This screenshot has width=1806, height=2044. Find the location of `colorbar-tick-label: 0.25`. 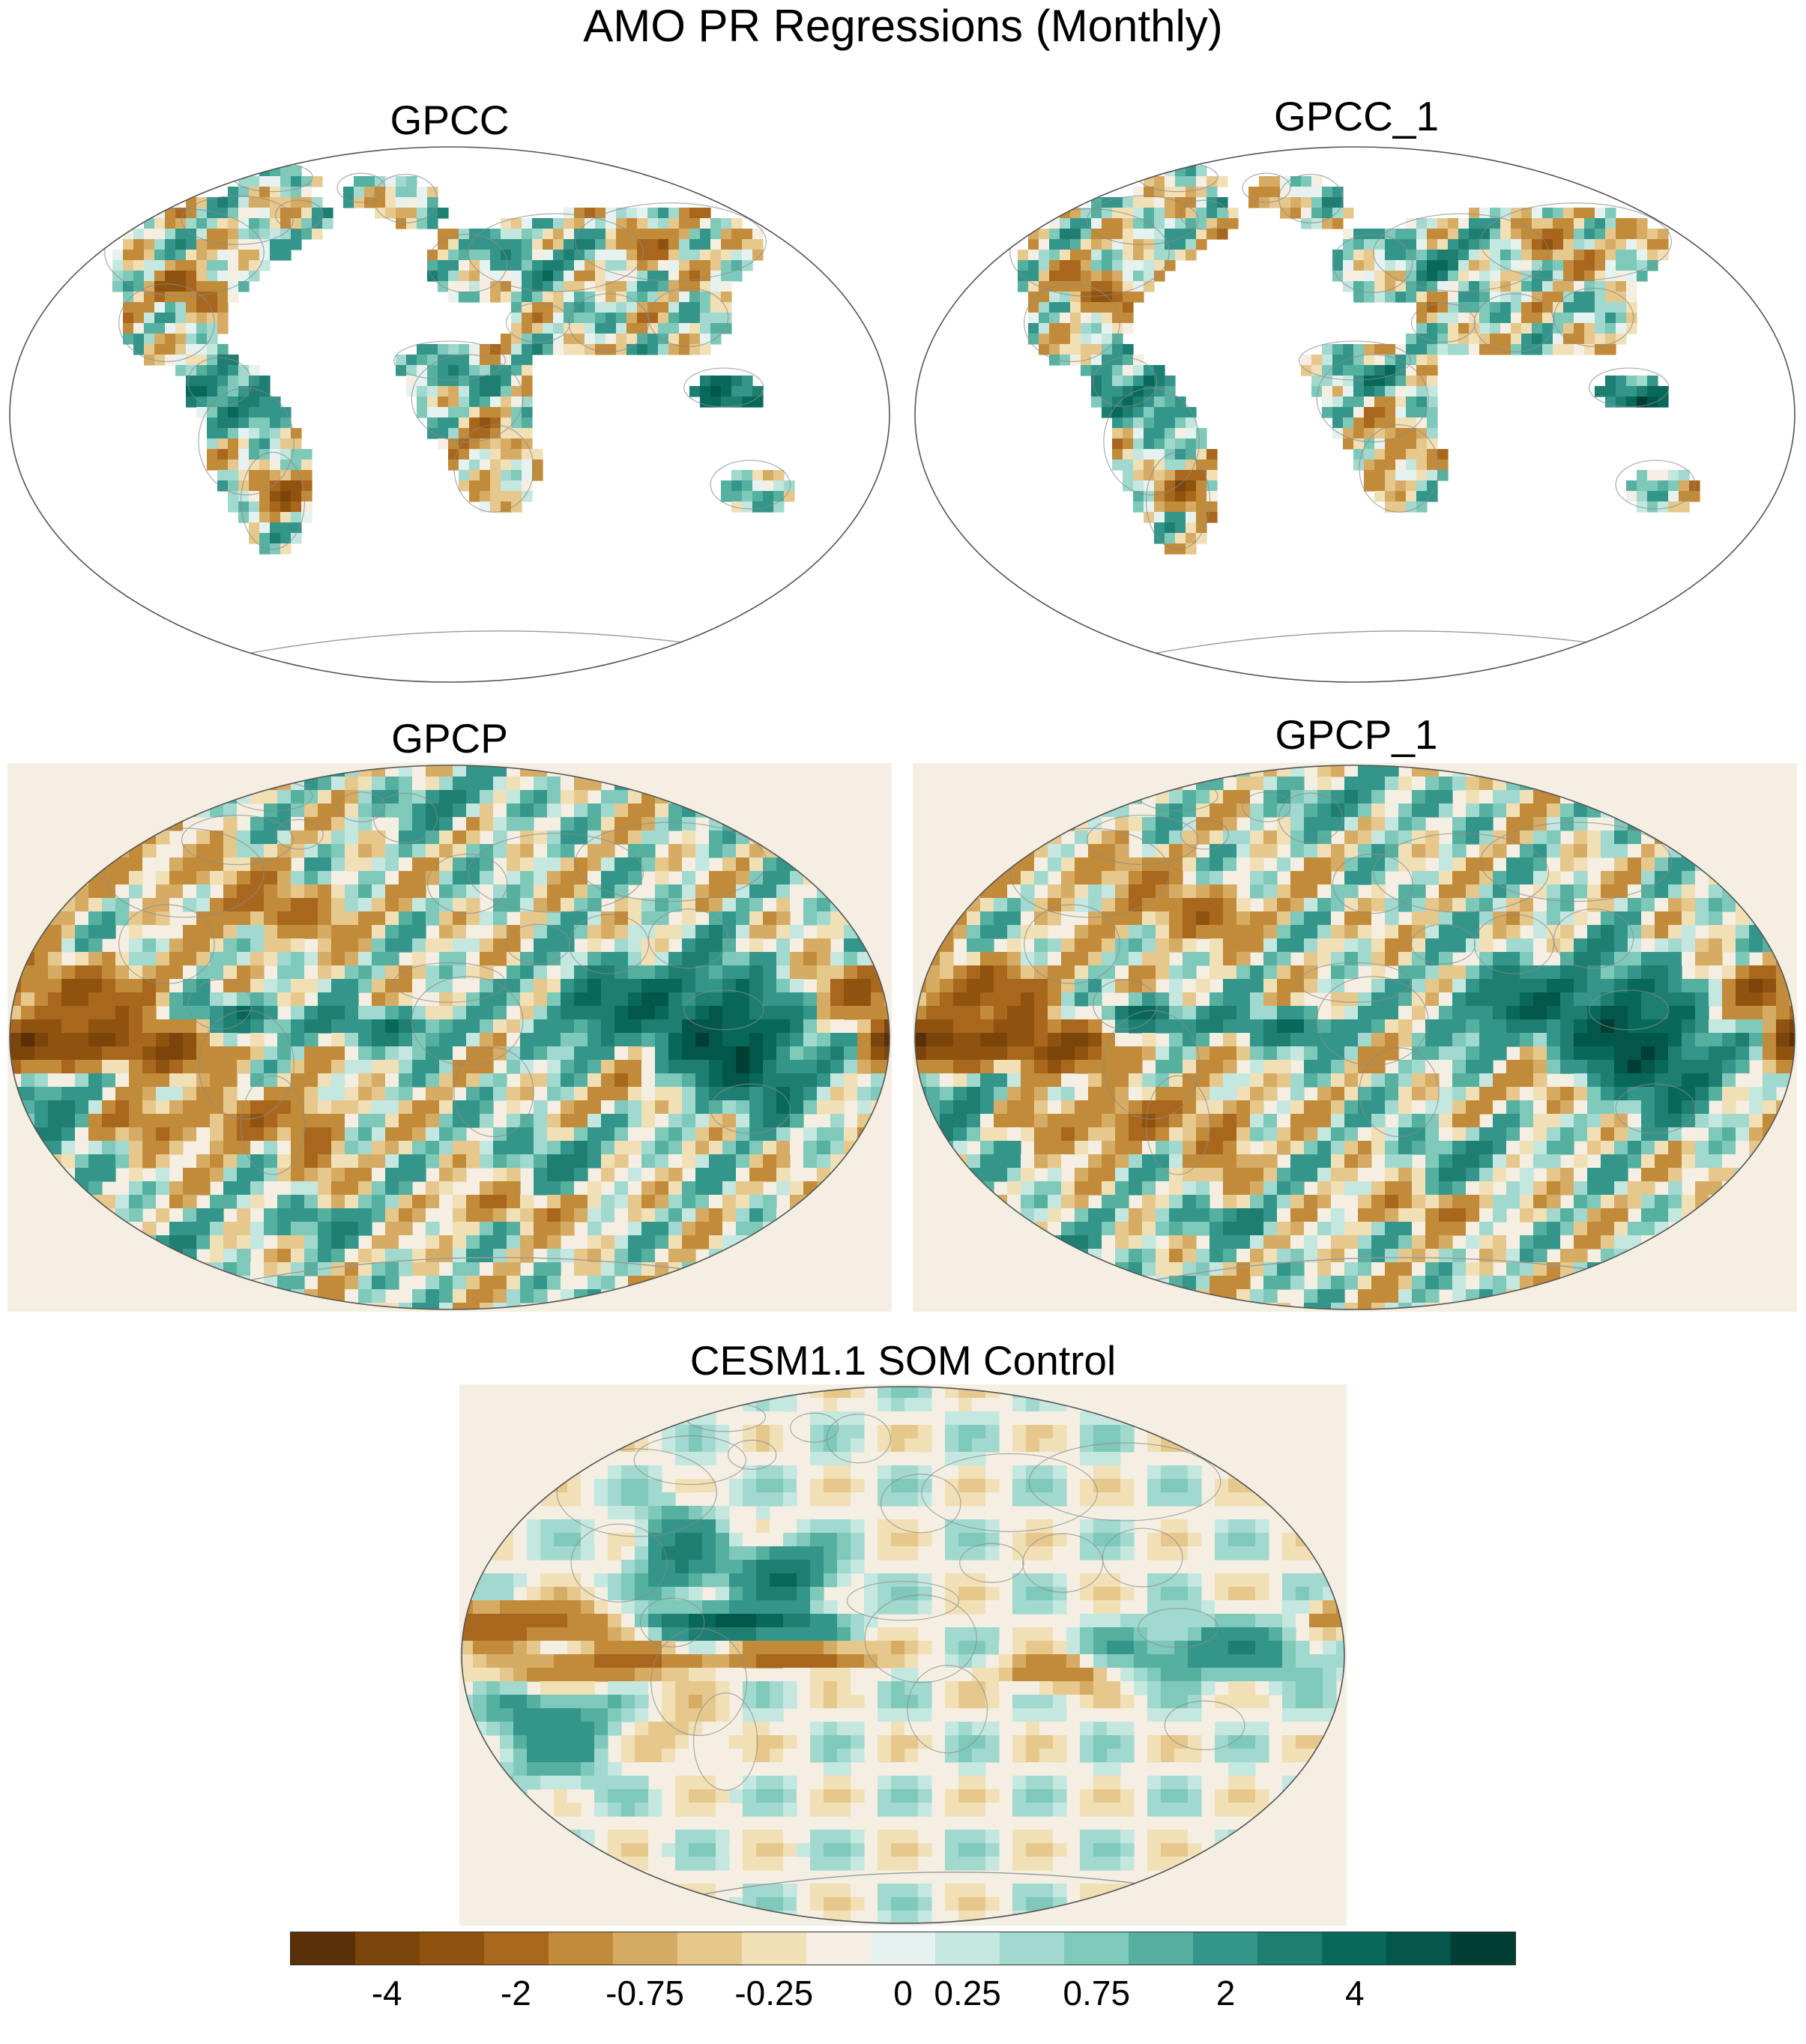

colorbar-tick-label: 0.25 is located at coordinates (967, 1993).